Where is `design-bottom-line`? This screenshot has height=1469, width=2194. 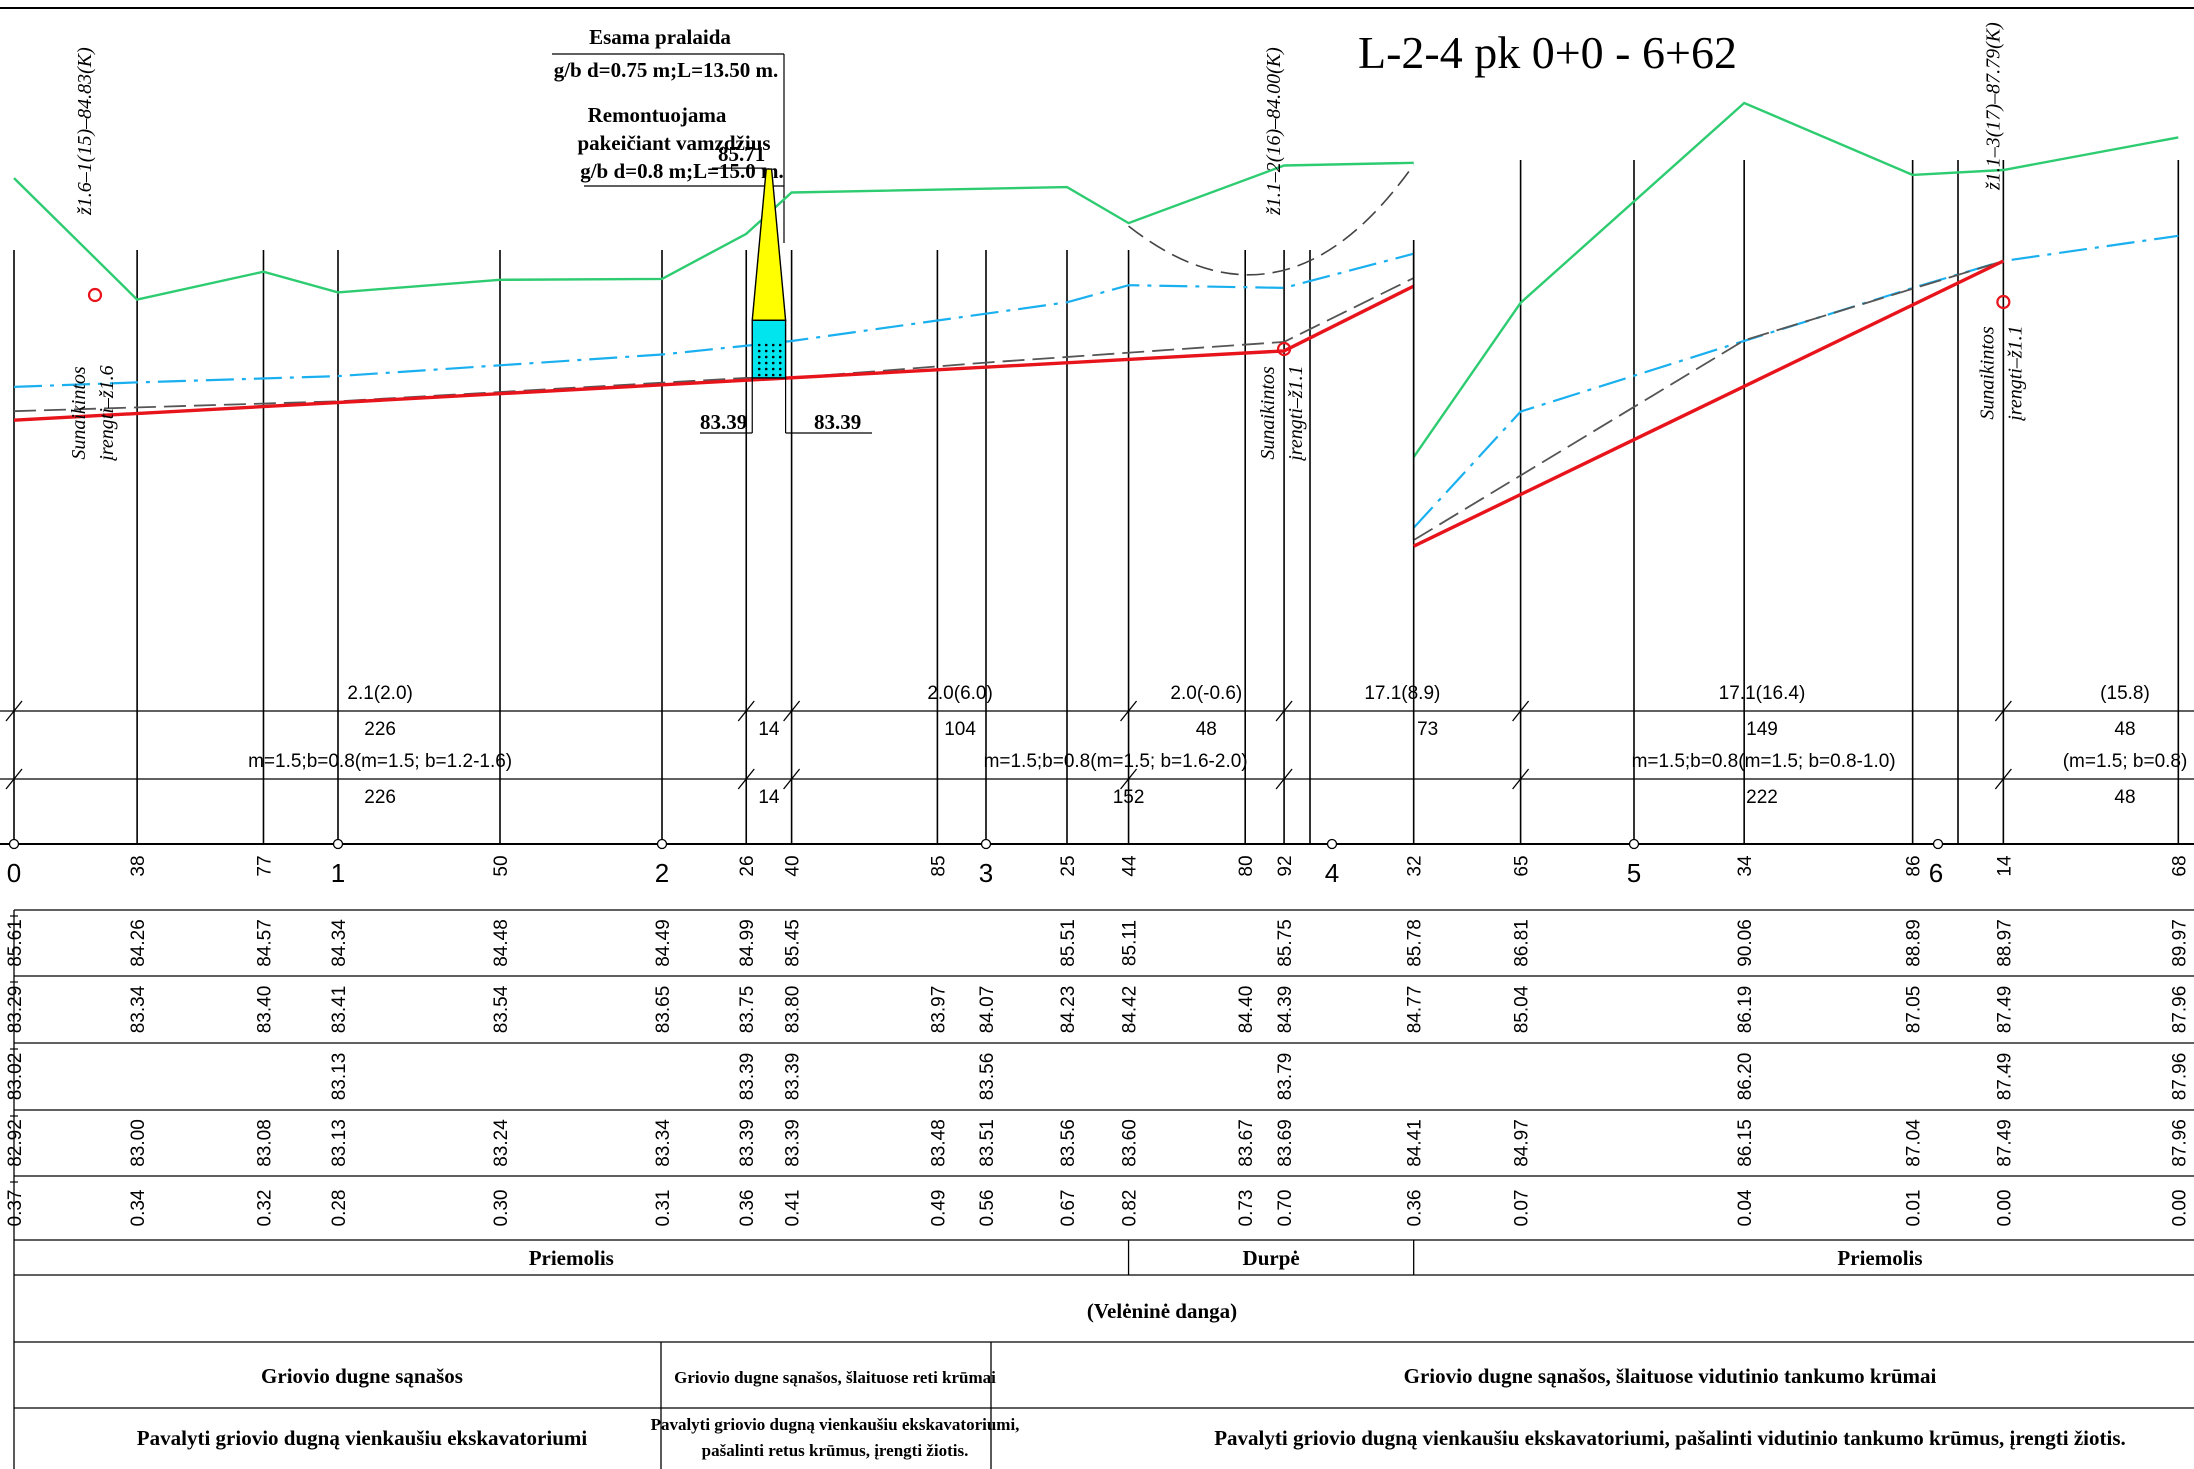
design-bottom-line is located at coordinates (714, 353).